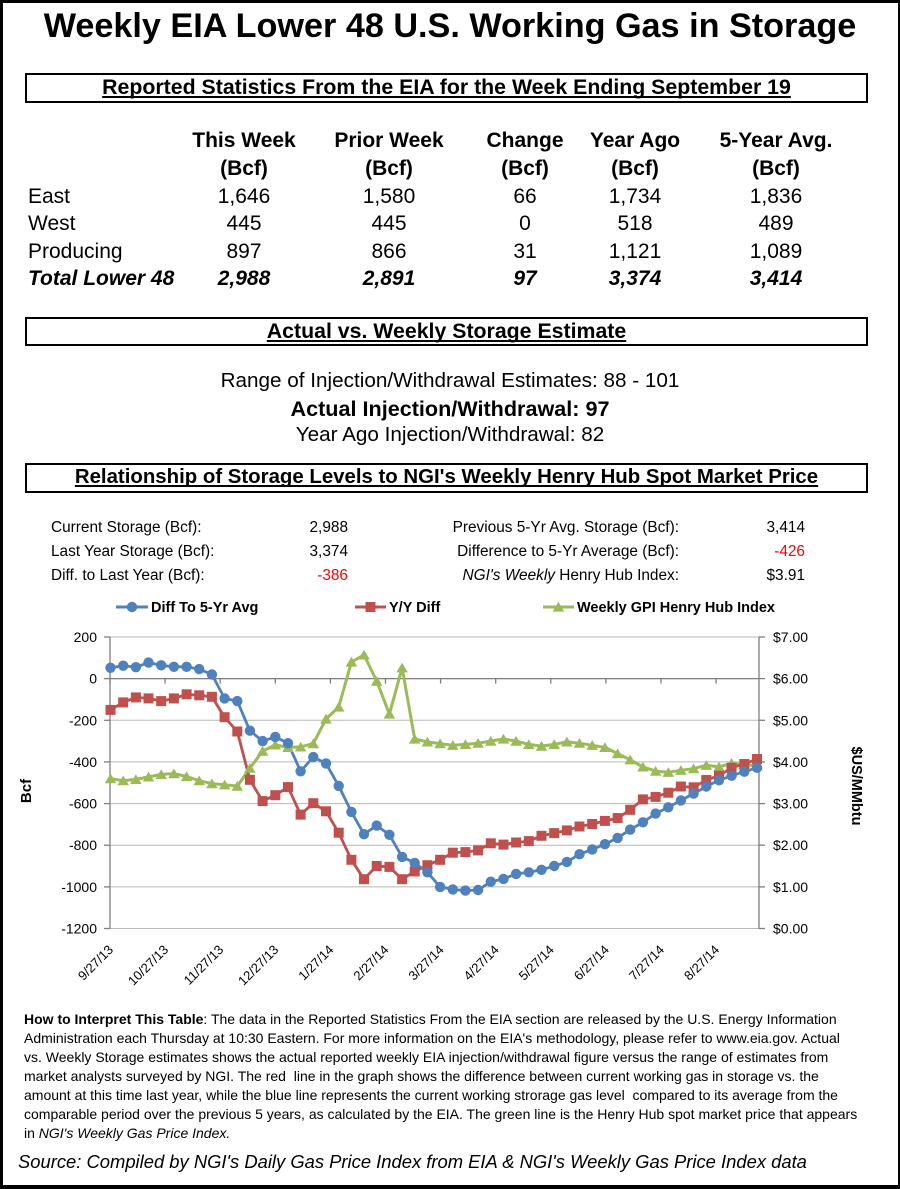 The height and width of the screenshot is (1189, 900). What do you see at coordinates (790, 762) in the screenshot?
I see `svg-text: $4.00` at bounding box center [790, 762].